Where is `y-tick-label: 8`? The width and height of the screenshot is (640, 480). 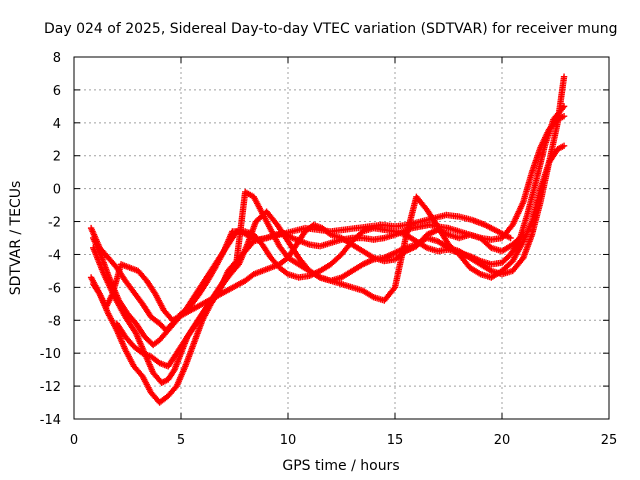
y-tick-label: 8 is located at coordinates (57, 58).